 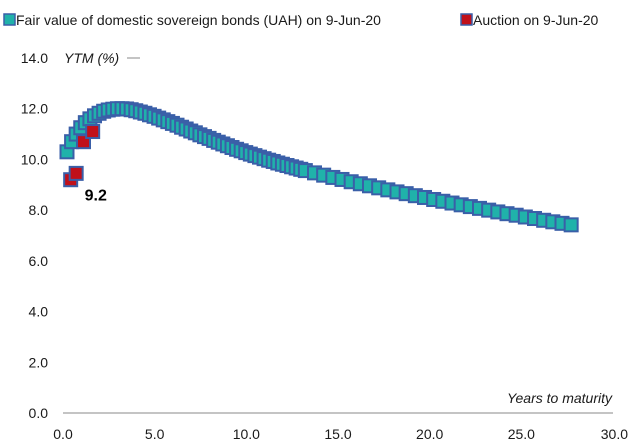 I want to click on y-axis-label: YTM (%), so click(x=91, y=58).